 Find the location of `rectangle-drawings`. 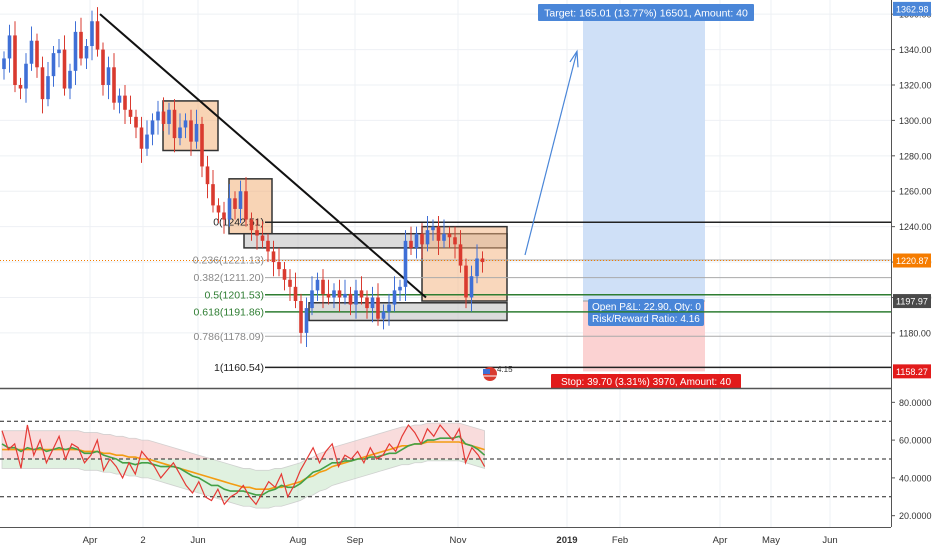

rectangle-drawings is located at coordinates (335, 211).